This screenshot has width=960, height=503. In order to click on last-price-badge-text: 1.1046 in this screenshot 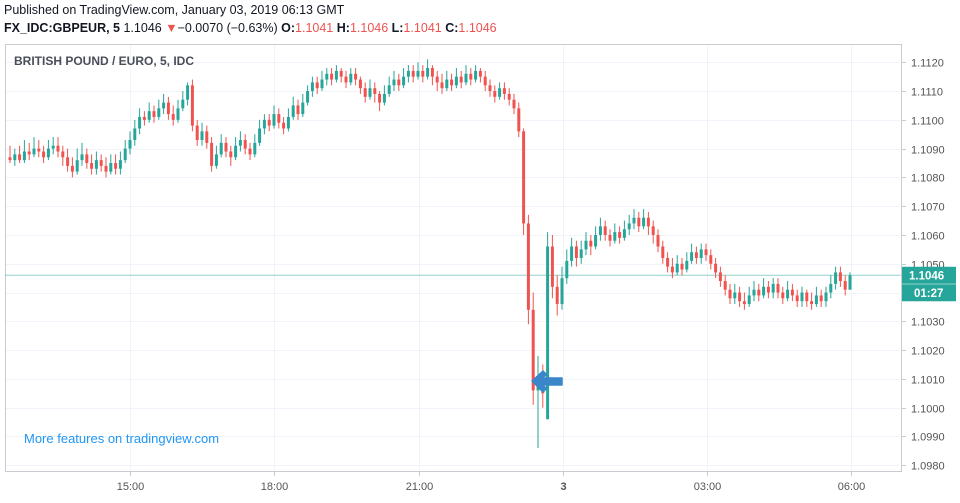, I will do `click(926, 276)`.